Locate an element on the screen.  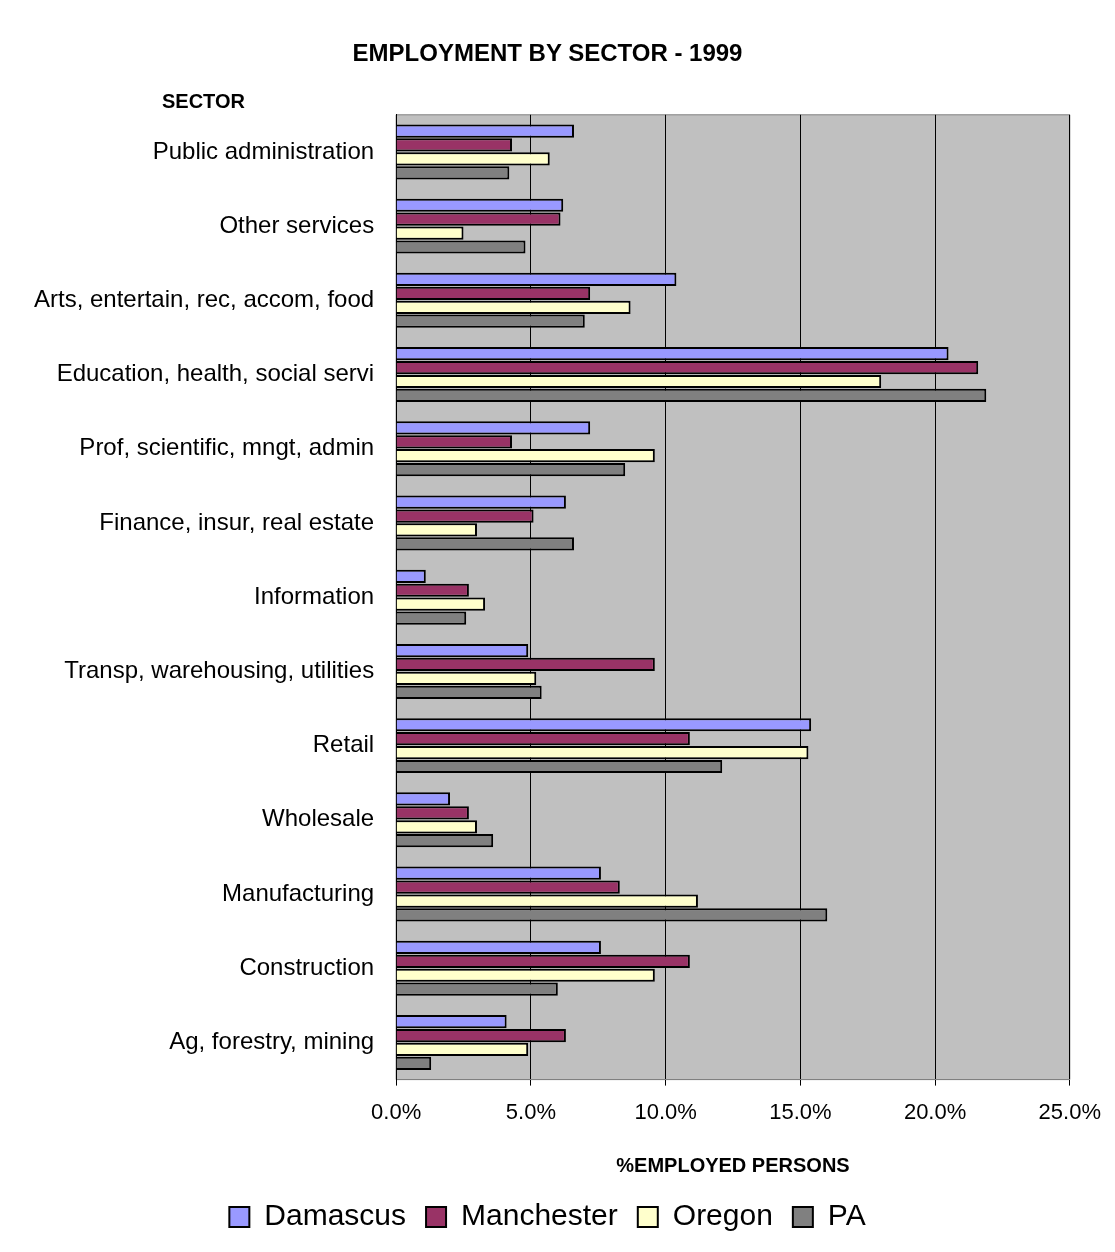
y-tick-label: Manufacturing is located at coordinates (298, 892).